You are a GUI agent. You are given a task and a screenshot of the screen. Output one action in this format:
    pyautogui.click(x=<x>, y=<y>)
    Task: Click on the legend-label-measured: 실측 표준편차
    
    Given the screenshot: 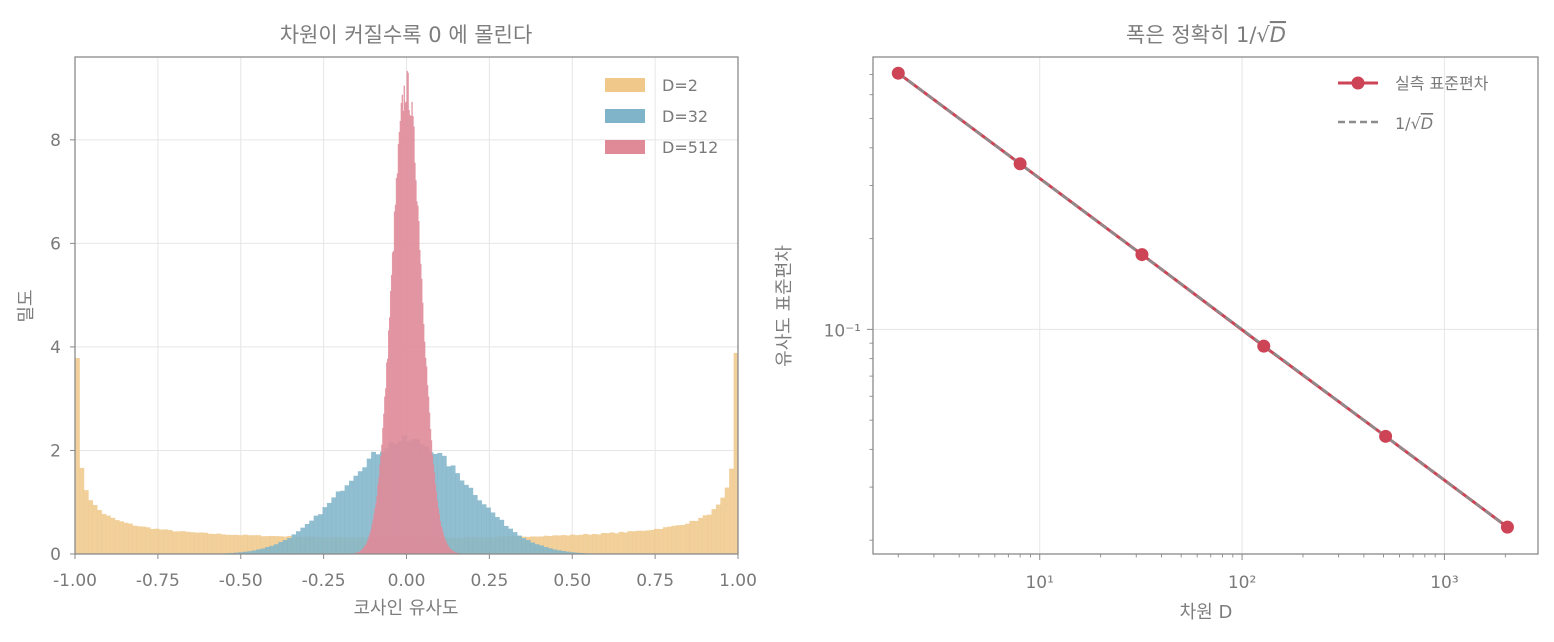 What is the action you would take?
    pyautogui.click(x=1442, y=83)
    